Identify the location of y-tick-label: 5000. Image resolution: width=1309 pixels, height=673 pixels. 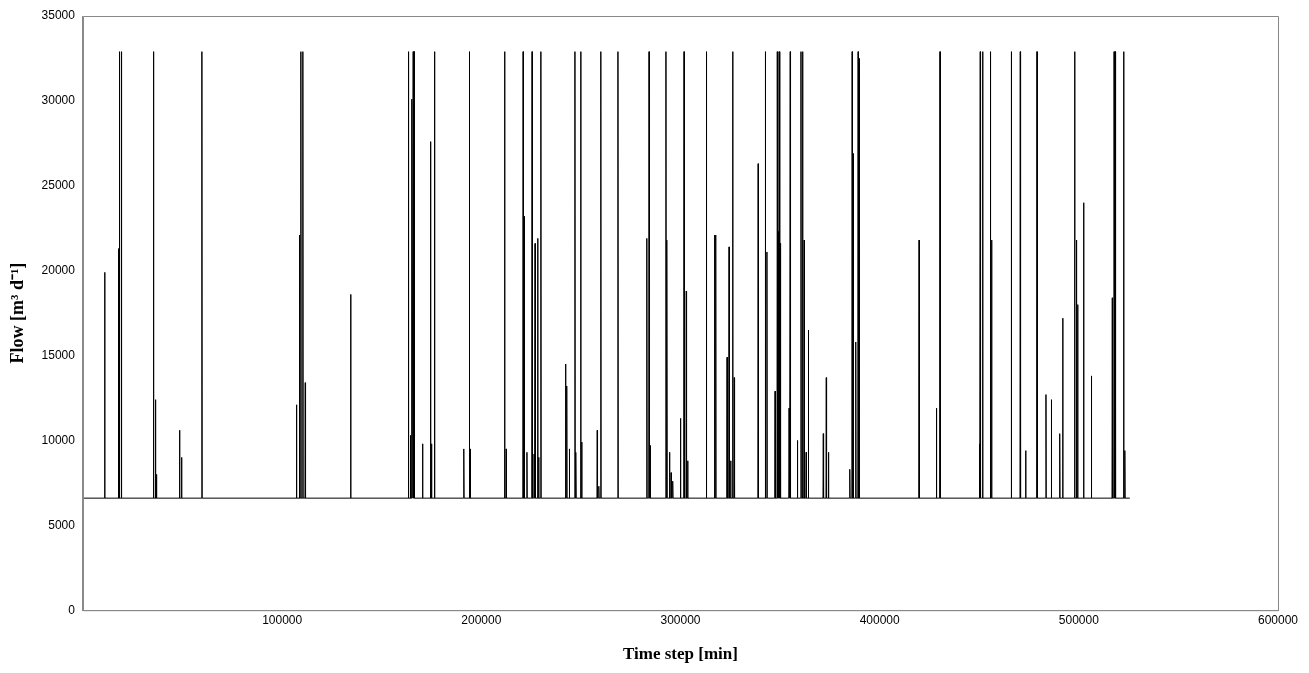
(62, 524).